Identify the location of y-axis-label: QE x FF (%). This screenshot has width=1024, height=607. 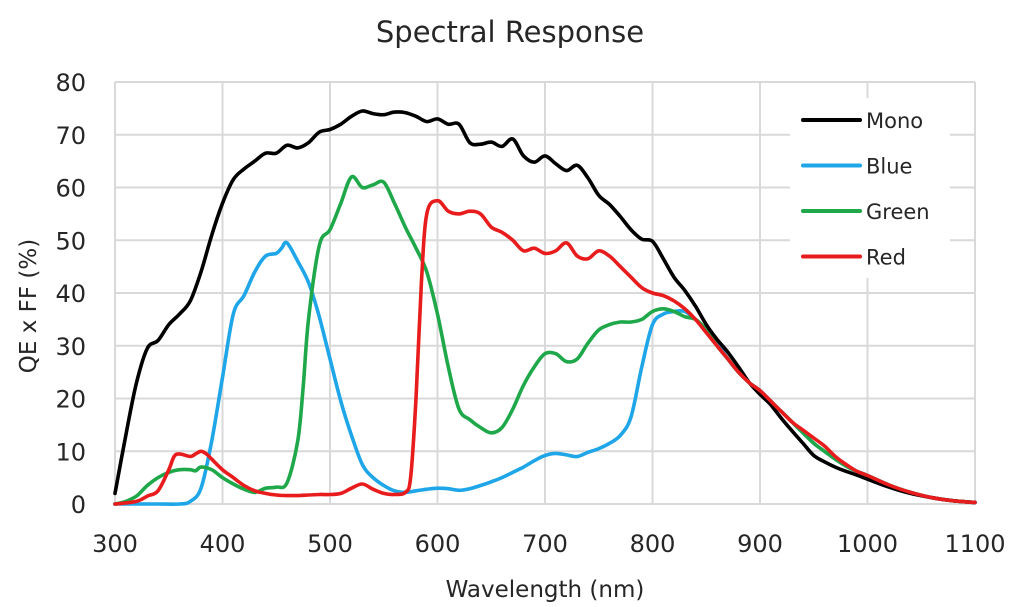
(29, 306).